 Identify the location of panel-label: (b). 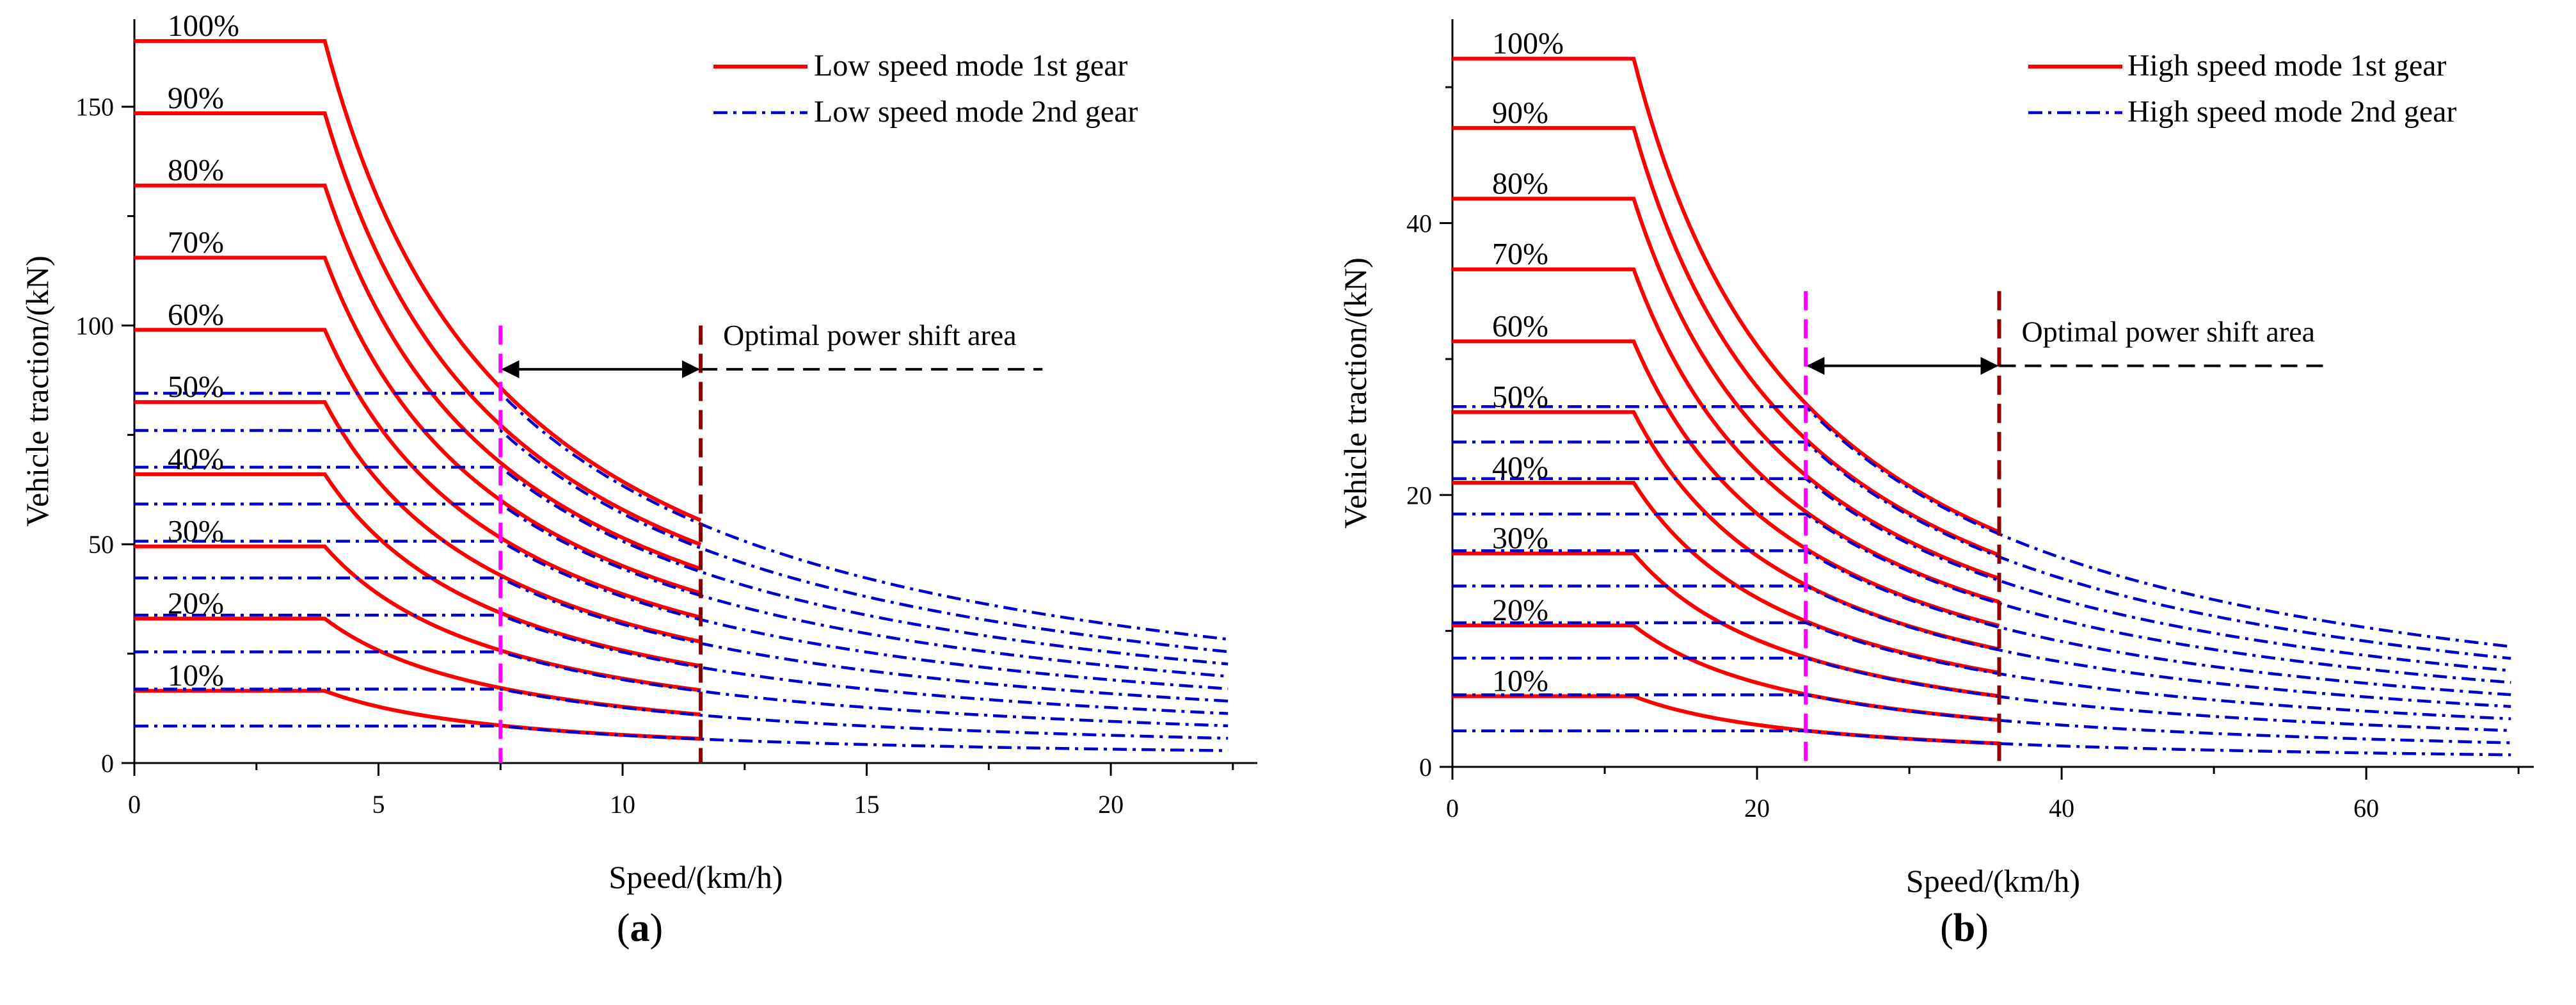
(1965, 928).